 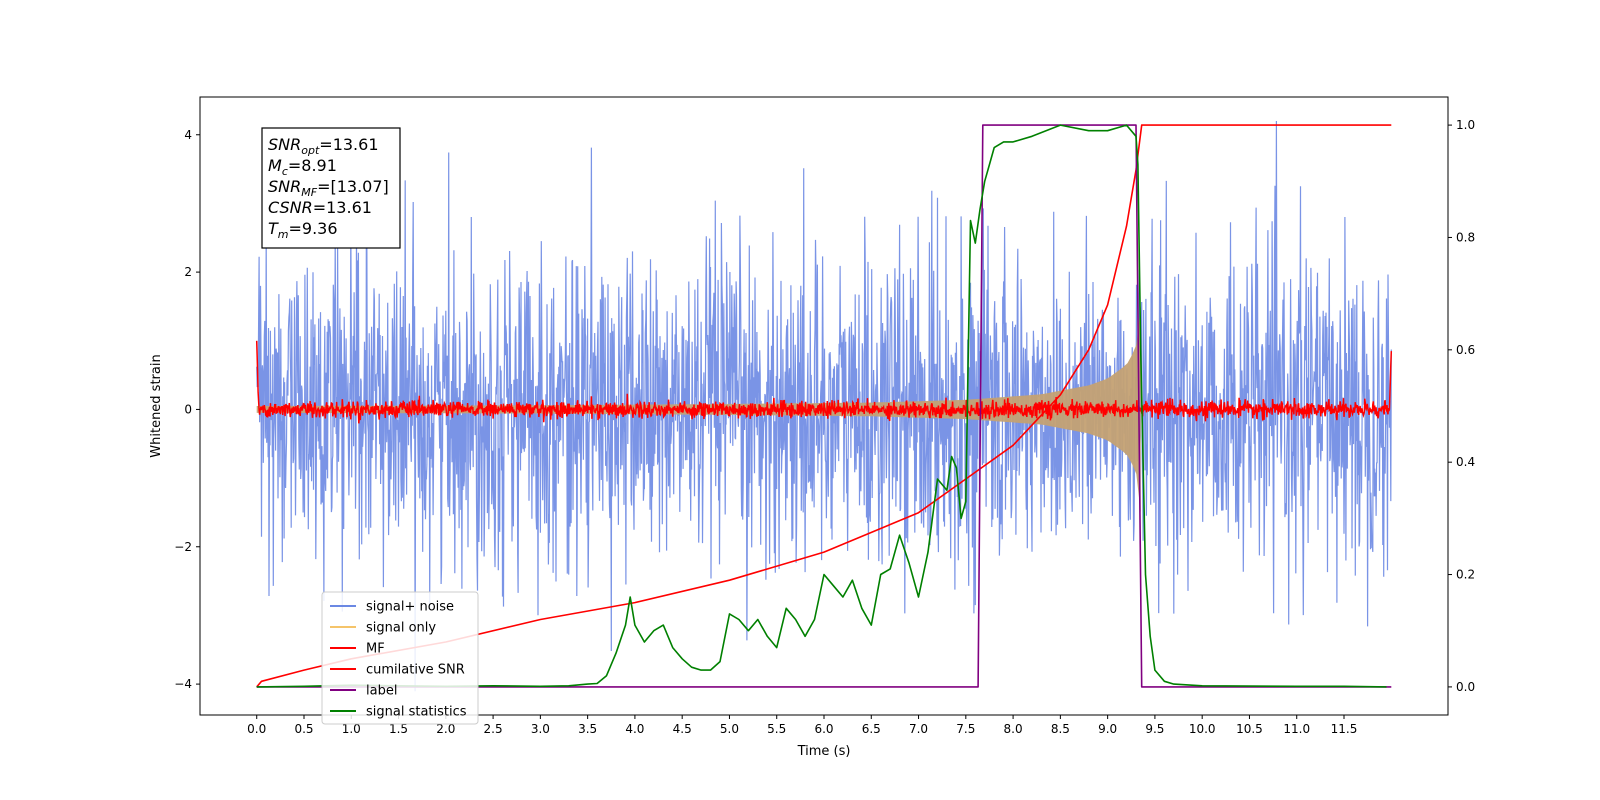 What do you see at coordinates (1465, 462) in the screenshot?
I see `y2-tick-label: 0.4` at bounding box center [1465, 462].